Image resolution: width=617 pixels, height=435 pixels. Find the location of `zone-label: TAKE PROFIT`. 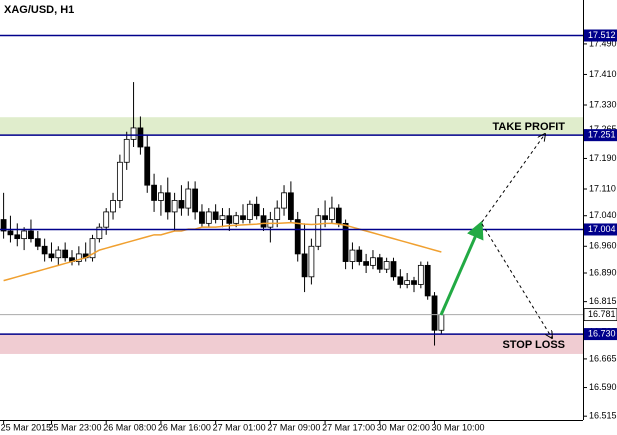

zone-label: TAKE PROFIT is located at coordinates (528, 127).